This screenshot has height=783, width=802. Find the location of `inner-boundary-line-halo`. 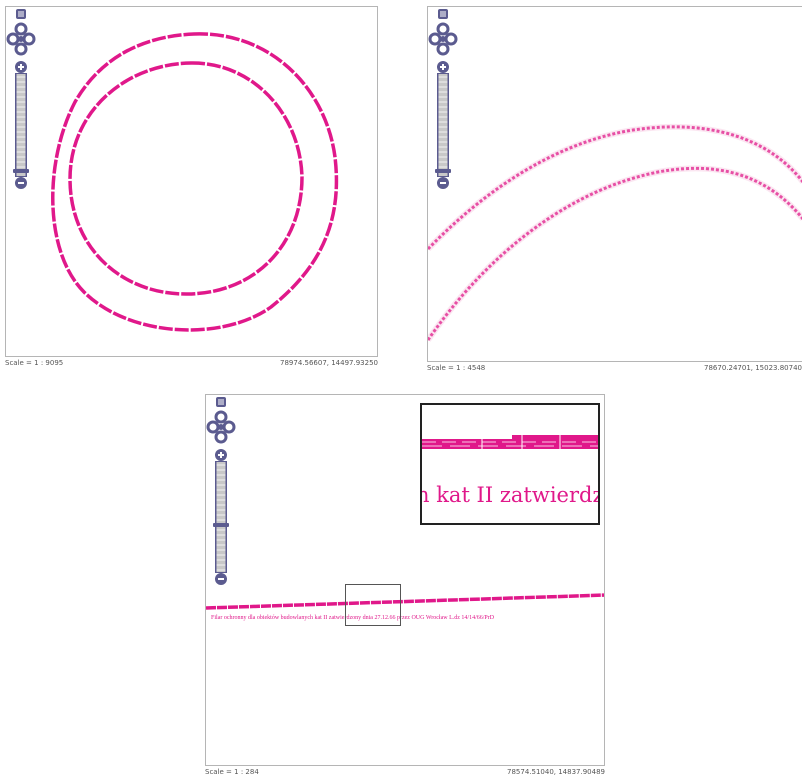

inner-boundary-line-halo is located at coordinates (615, 253).